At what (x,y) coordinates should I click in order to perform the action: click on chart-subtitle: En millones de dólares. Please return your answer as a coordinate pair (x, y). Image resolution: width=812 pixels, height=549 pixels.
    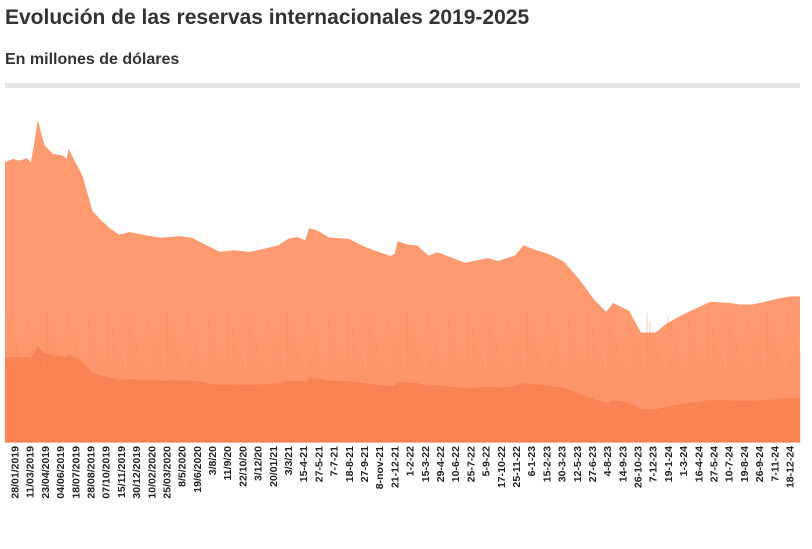
    Looking at the image, I should click on (92, 59).